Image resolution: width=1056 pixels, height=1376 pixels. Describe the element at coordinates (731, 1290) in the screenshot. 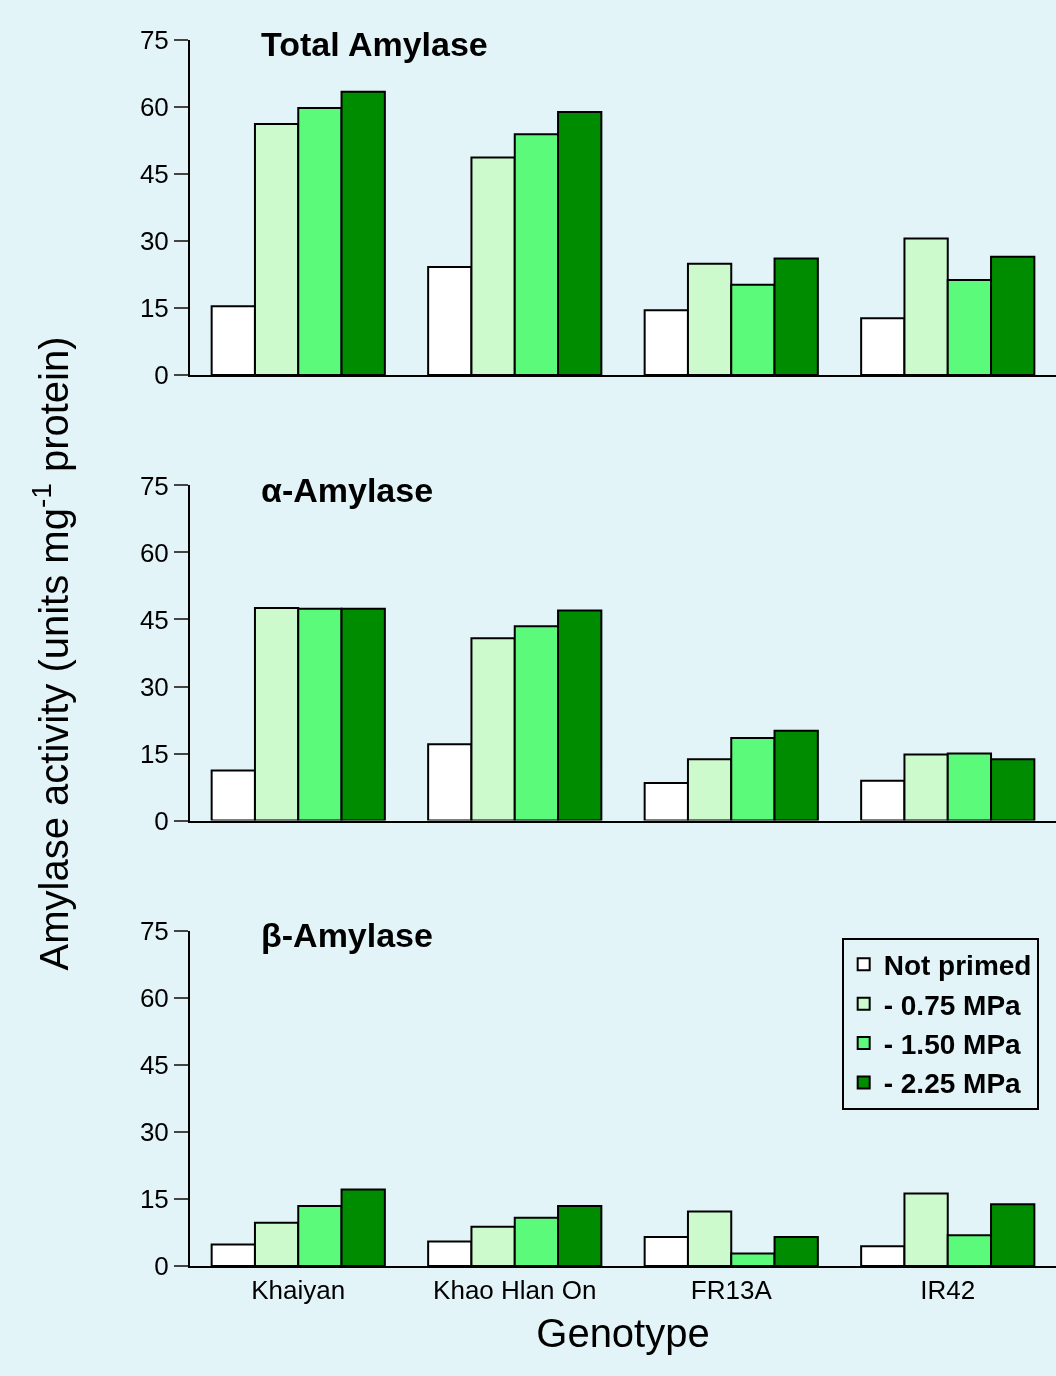

I see `x-tick-label: FR13A` at that location.